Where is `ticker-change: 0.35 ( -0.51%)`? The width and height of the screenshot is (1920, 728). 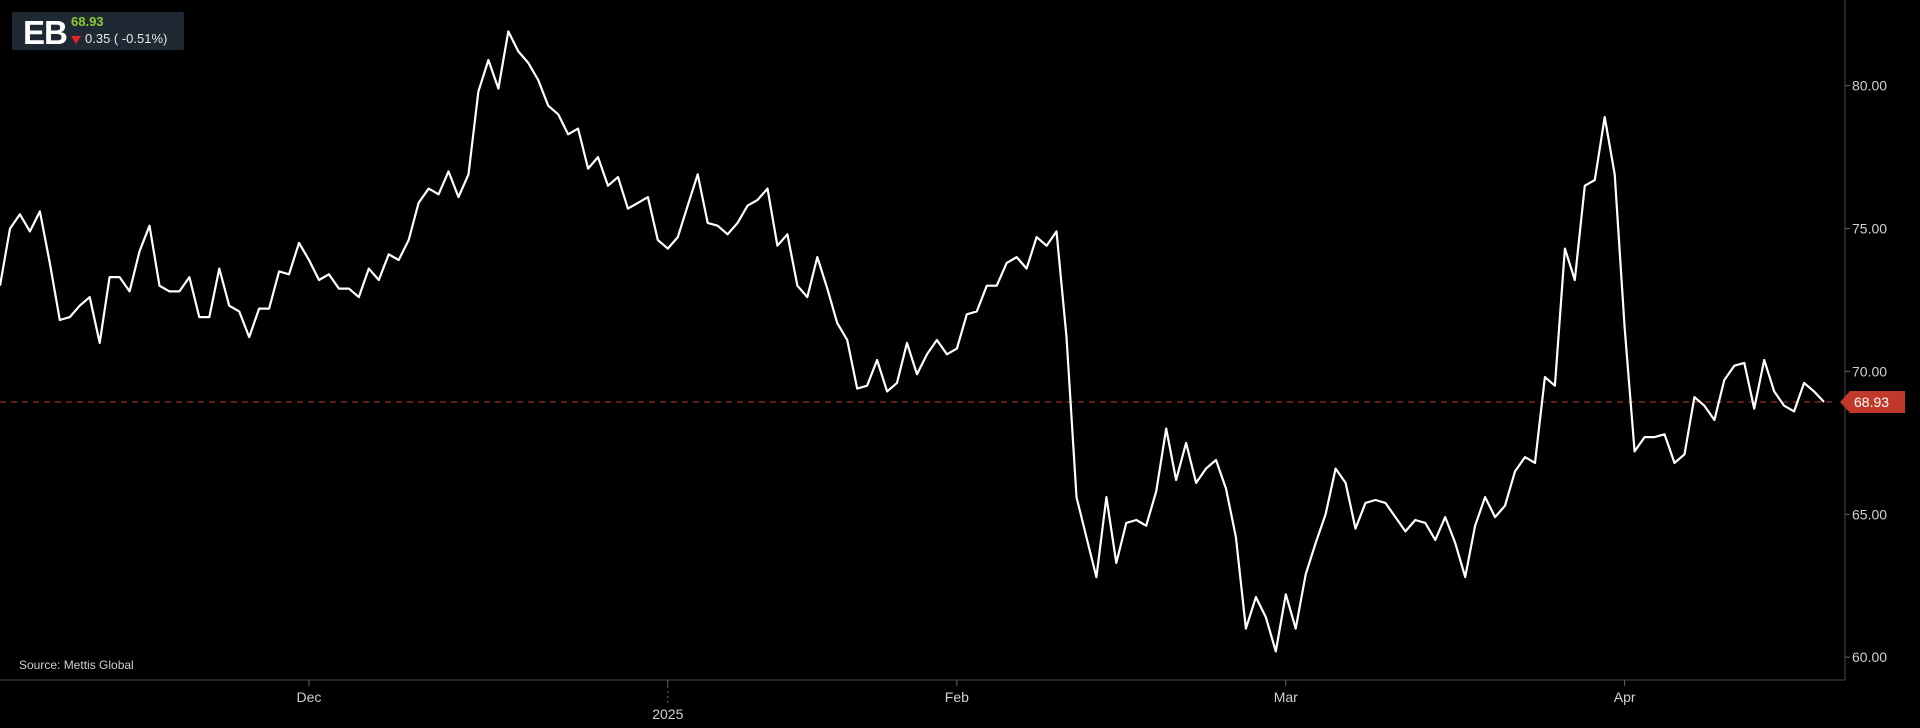 ticker-change: 0.35 ( -0.51%) is located at coordinates (119, 39).